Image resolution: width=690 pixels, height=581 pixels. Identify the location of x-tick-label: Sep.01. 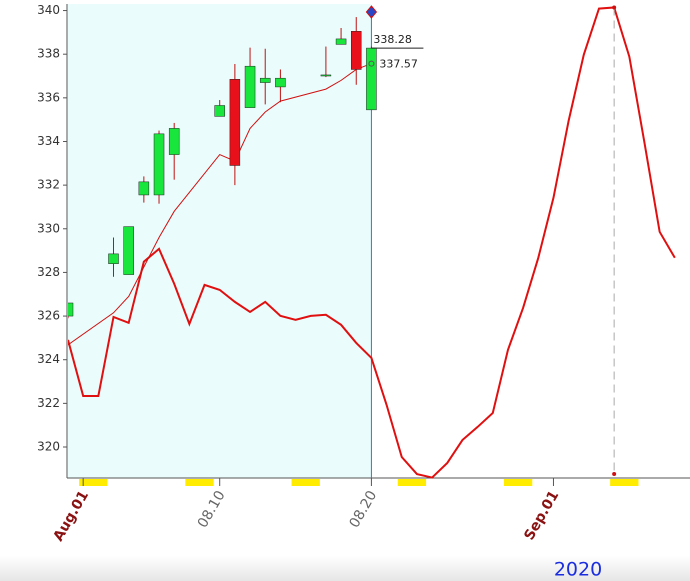
(541, 515).